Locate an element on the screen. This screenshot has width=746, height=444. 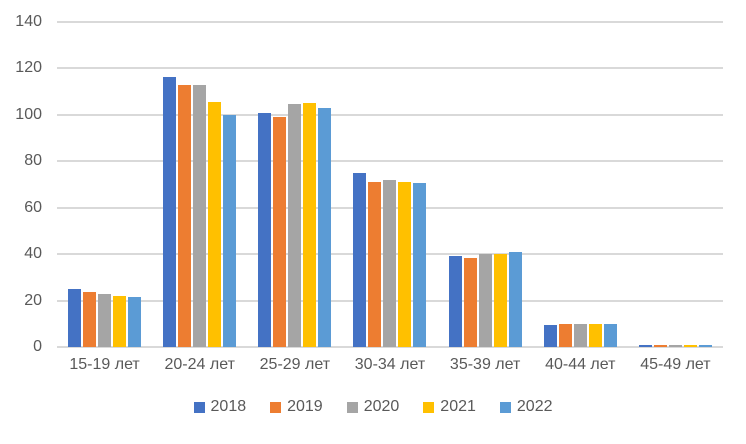
x-tick-label: 30-34 лет is located at coordinates (390, 364).